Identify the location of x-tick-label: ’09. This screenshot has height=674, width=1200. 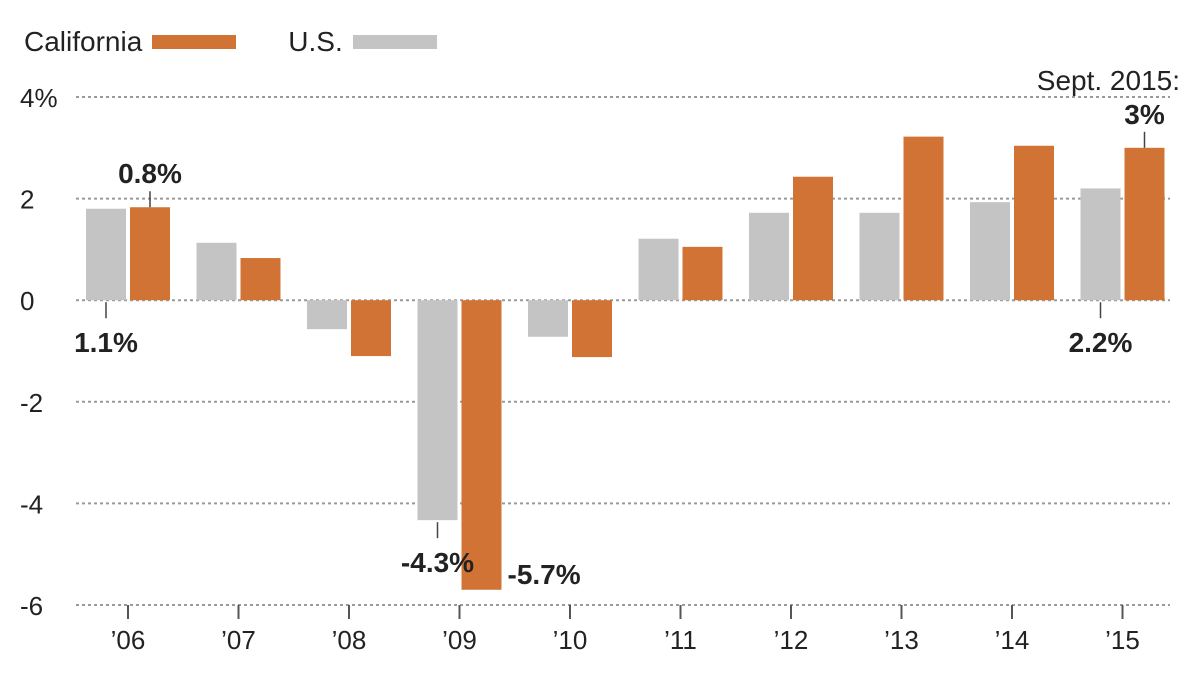
(459, 640).